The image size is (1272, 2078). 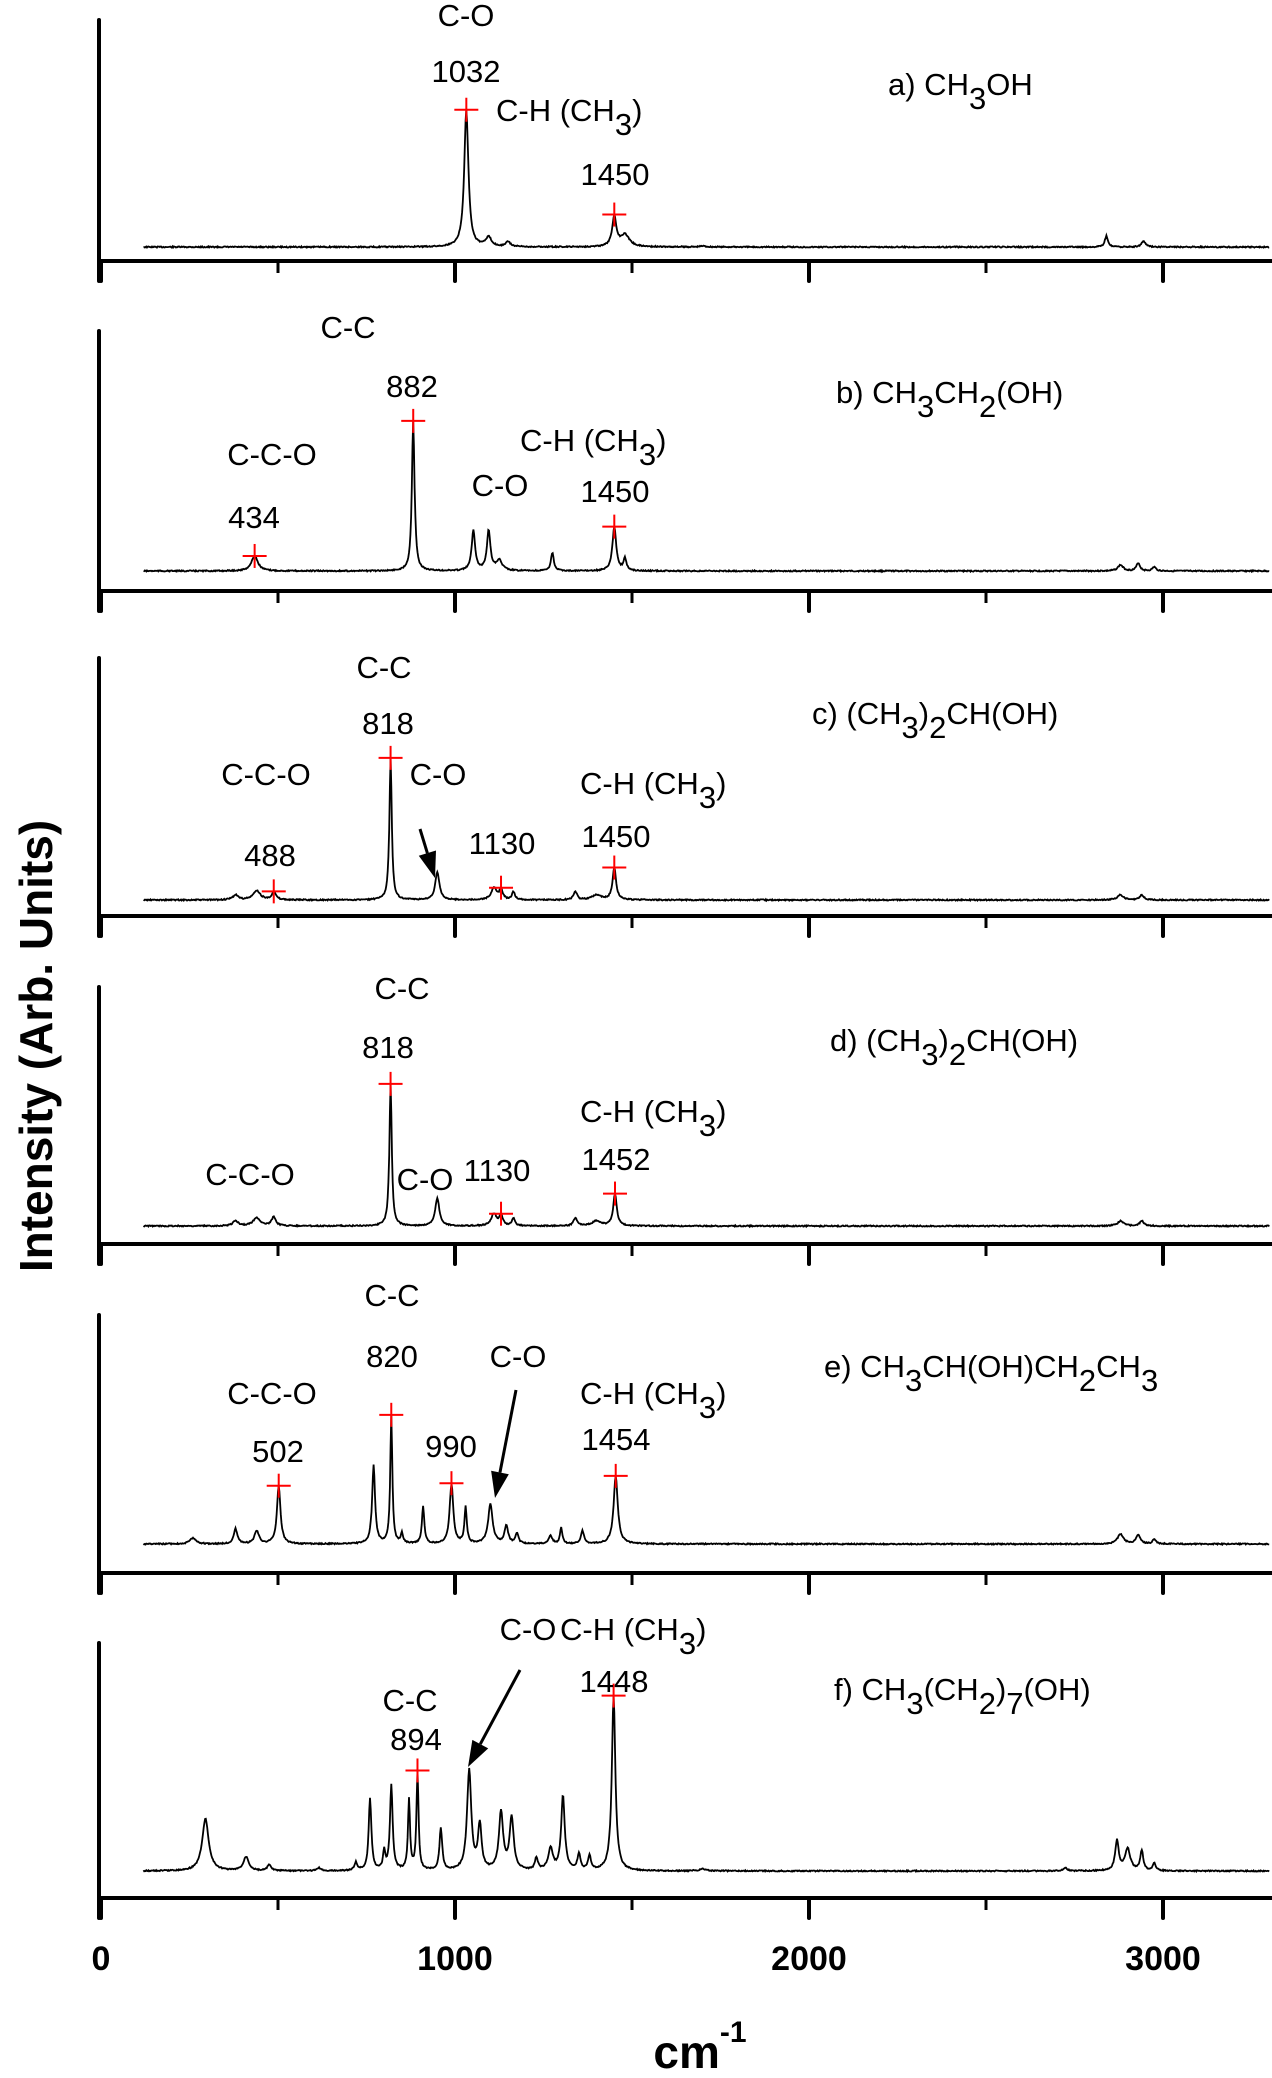 I want to click on y-axis-title: Intensity (Arb. Units), so click(x=36, y=1046).